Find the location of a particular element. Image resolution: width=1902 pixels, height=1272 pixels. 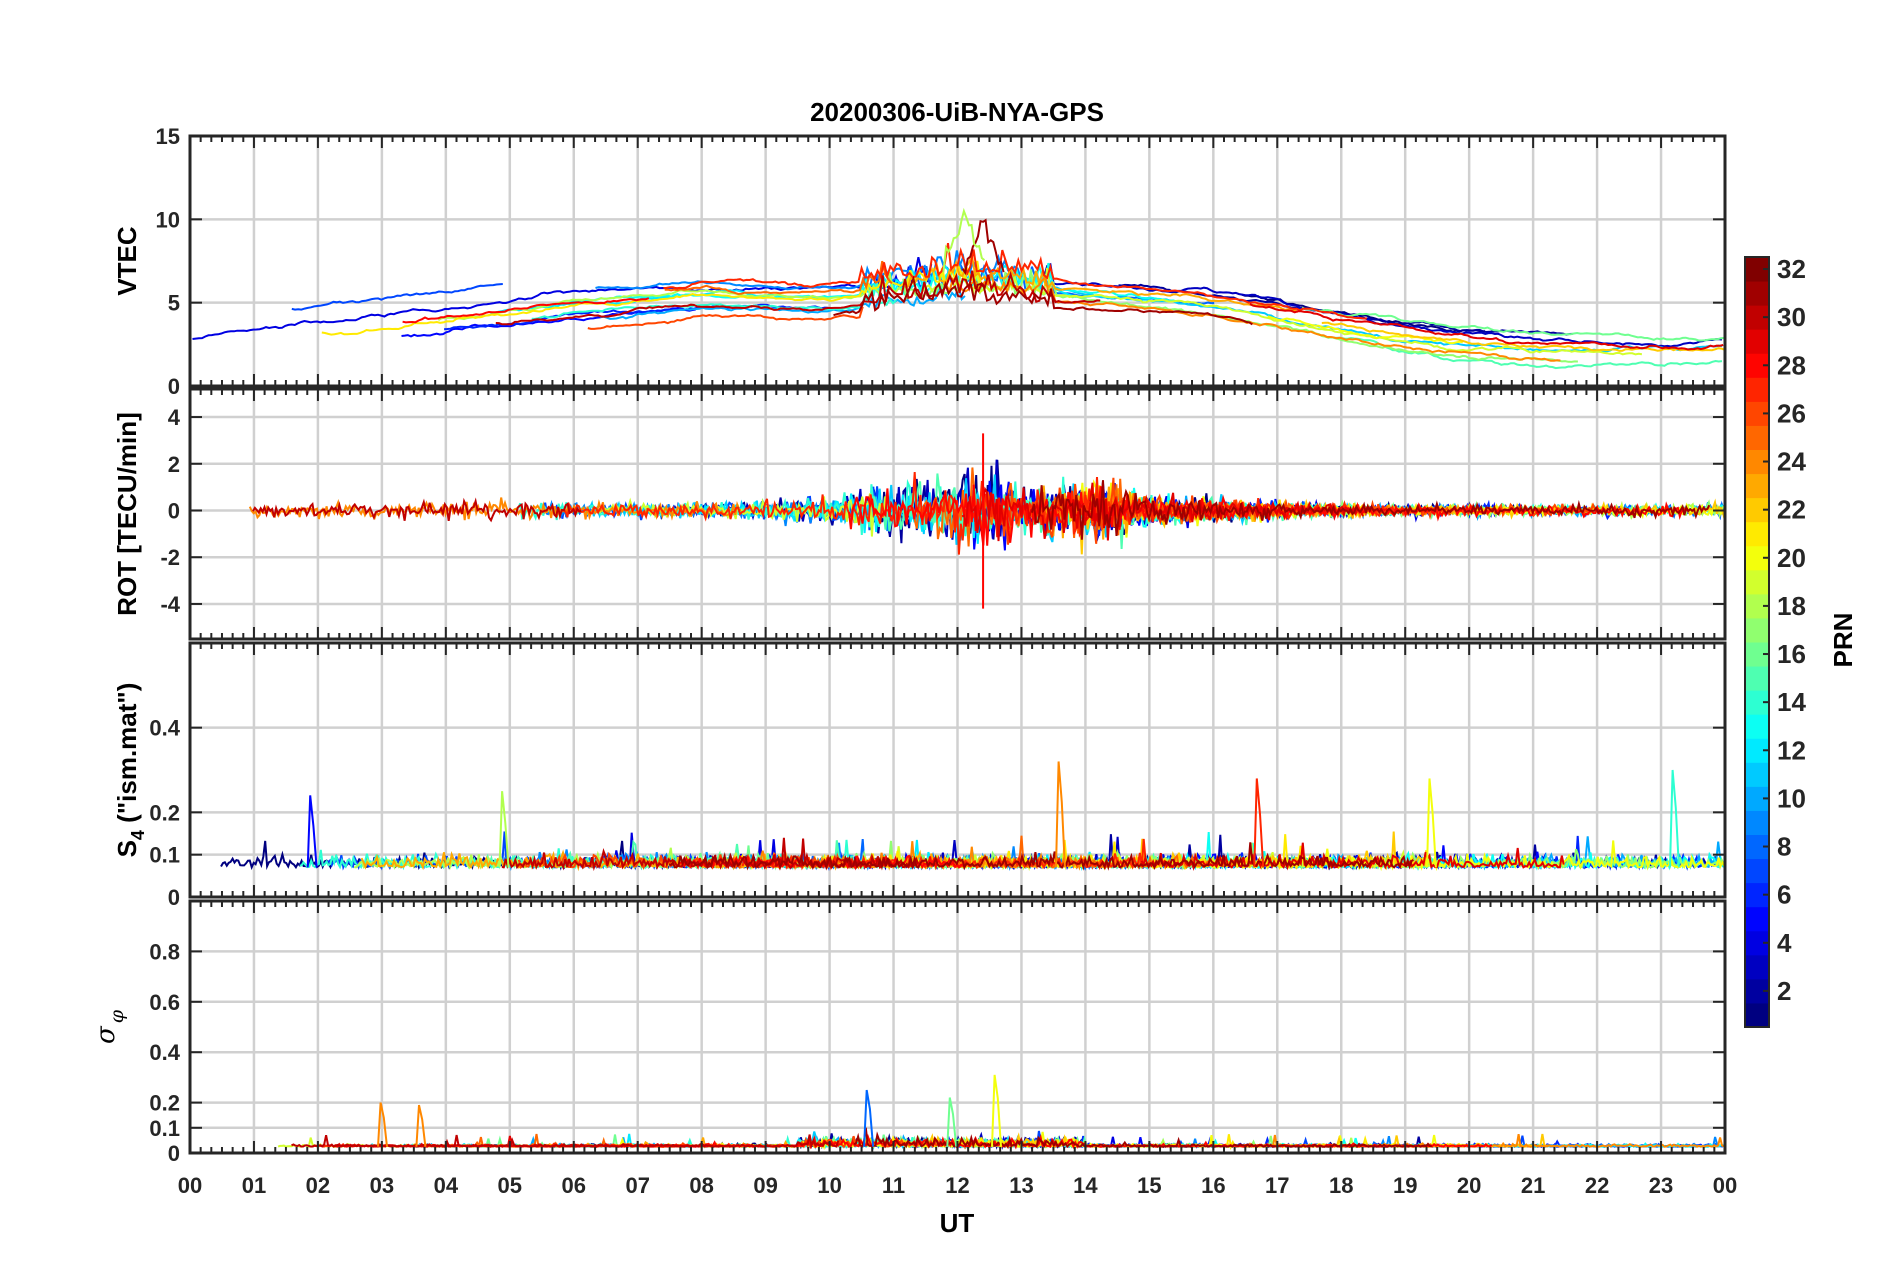

y-tick-label: -2 is located at coordinates (170, 557).